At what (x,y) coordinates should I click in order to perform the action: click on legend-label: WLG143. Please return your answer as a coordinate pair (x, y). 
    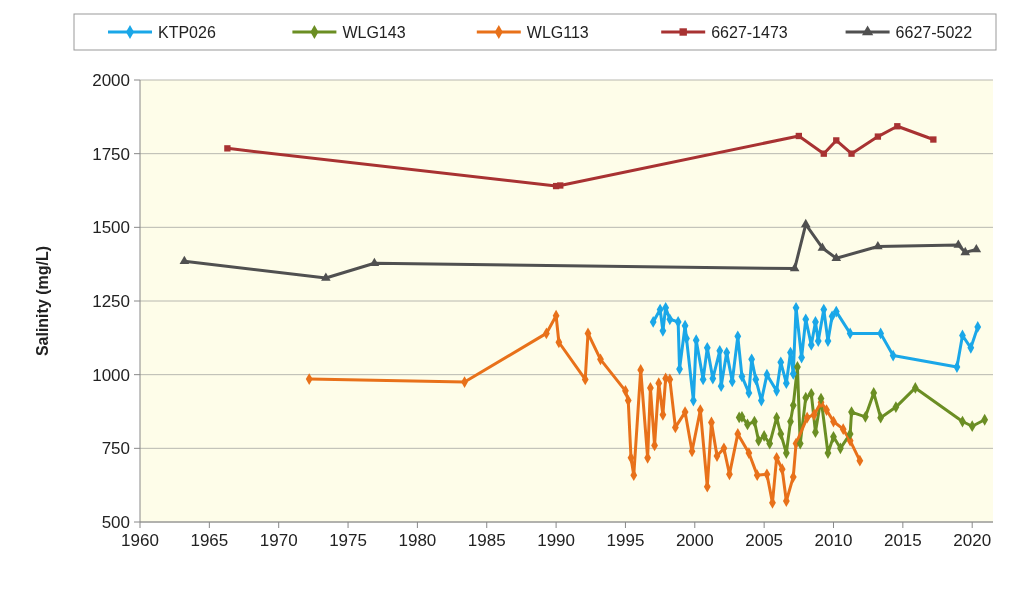
    Looking at the image, I should click on (374, 32).